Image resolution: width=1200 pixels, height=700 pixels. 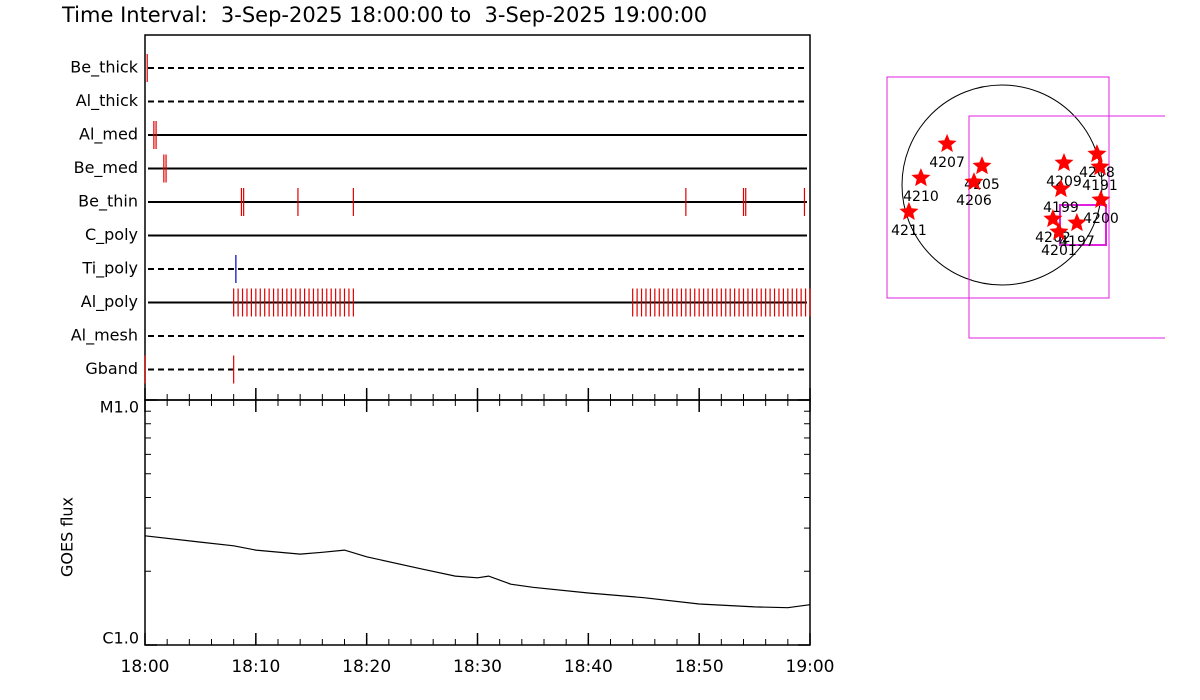 I want to click on x-tick-label: 18:30, so click(x=477, y=667).